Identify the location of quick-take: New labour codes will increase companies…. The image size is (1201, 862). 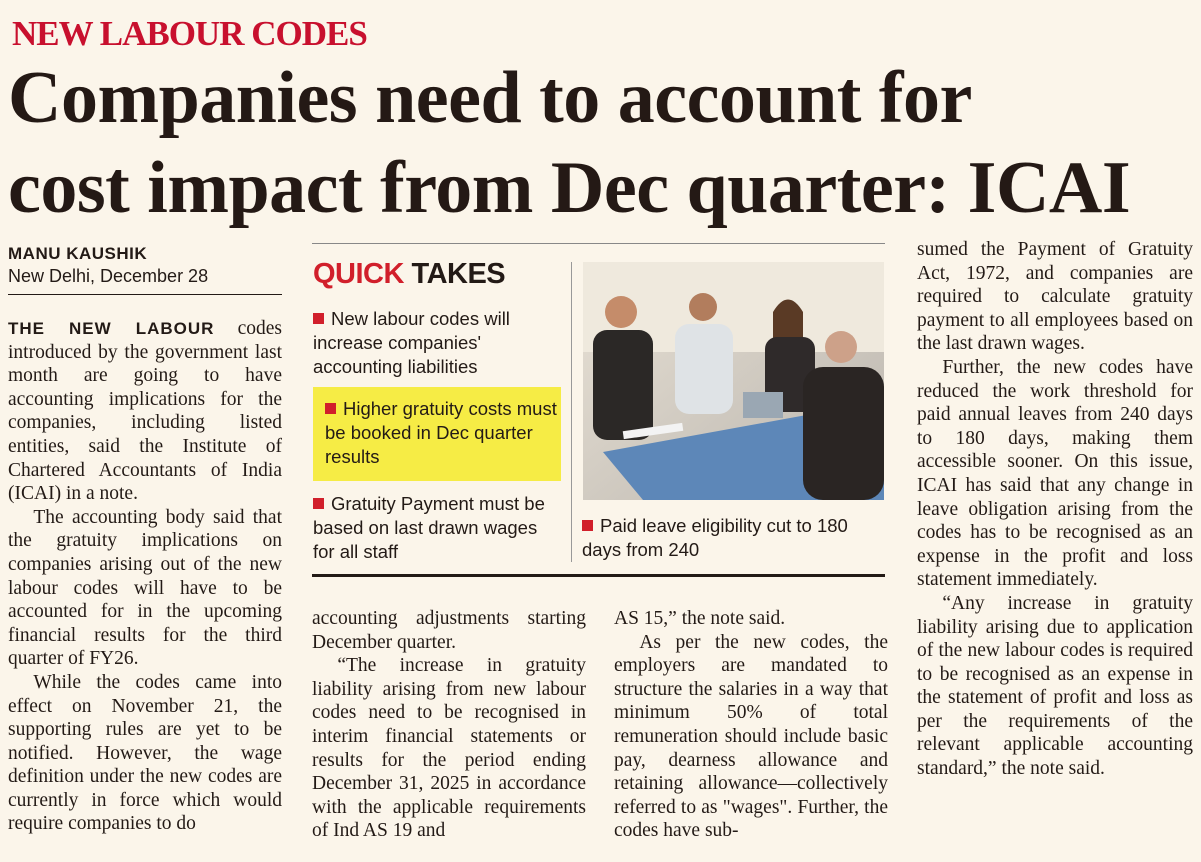
(438, 343).